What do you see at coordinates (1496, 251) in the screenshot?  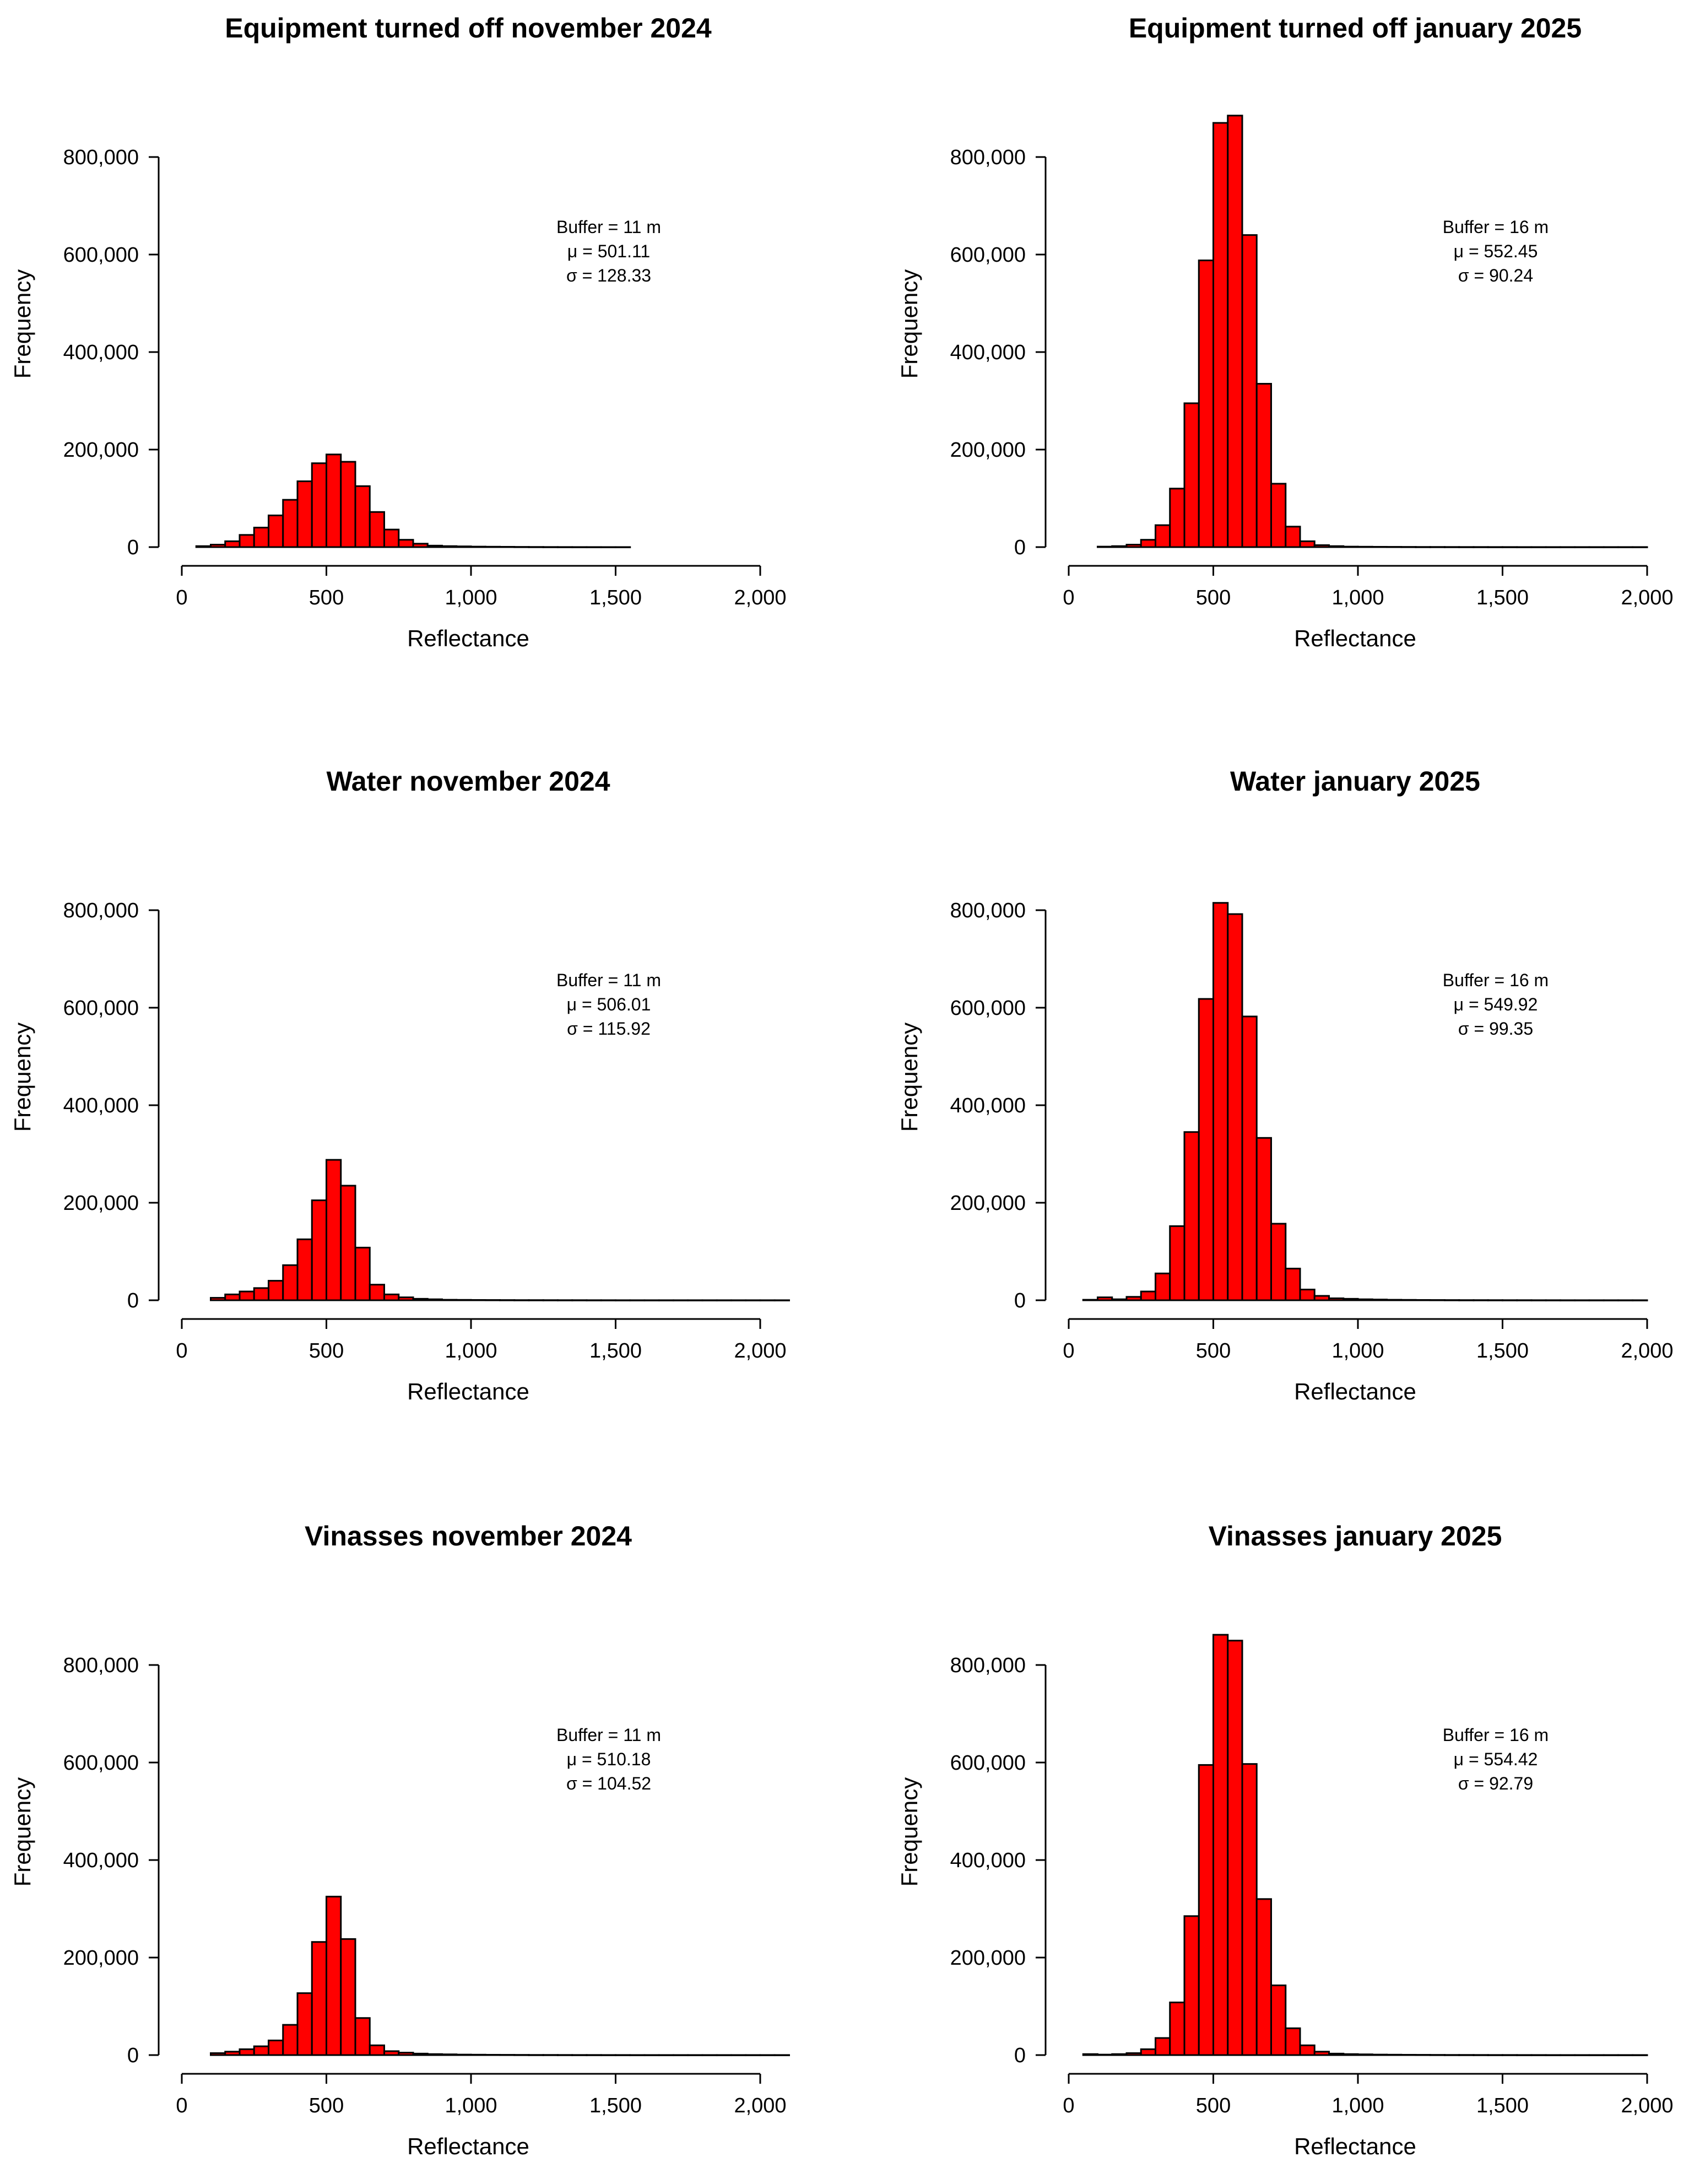 I see `stats-annotation-line: μ = 552.45` at bounding box center [1496, 251].